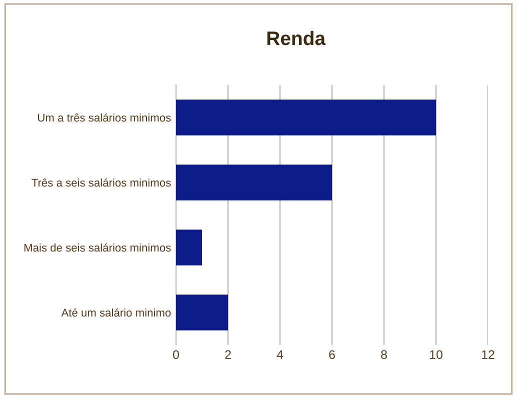  I want to click on x-tick-label: 6, so click(332, 355).